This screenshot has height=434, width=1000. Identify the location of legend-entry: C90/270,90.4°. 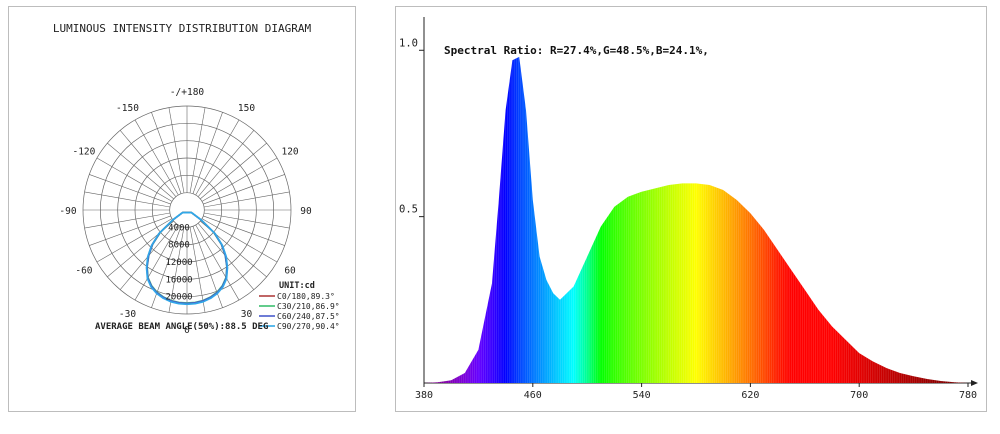
(308, 326).